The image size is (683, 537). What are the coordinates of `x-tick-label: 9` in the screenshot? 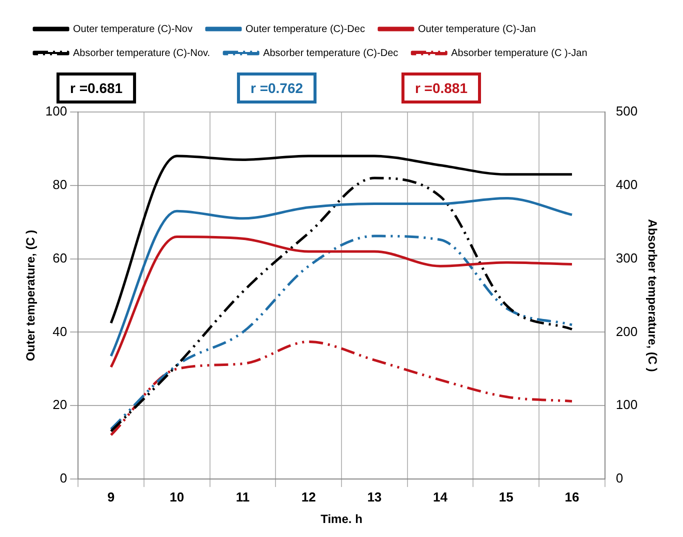 It's located at (111, 496).